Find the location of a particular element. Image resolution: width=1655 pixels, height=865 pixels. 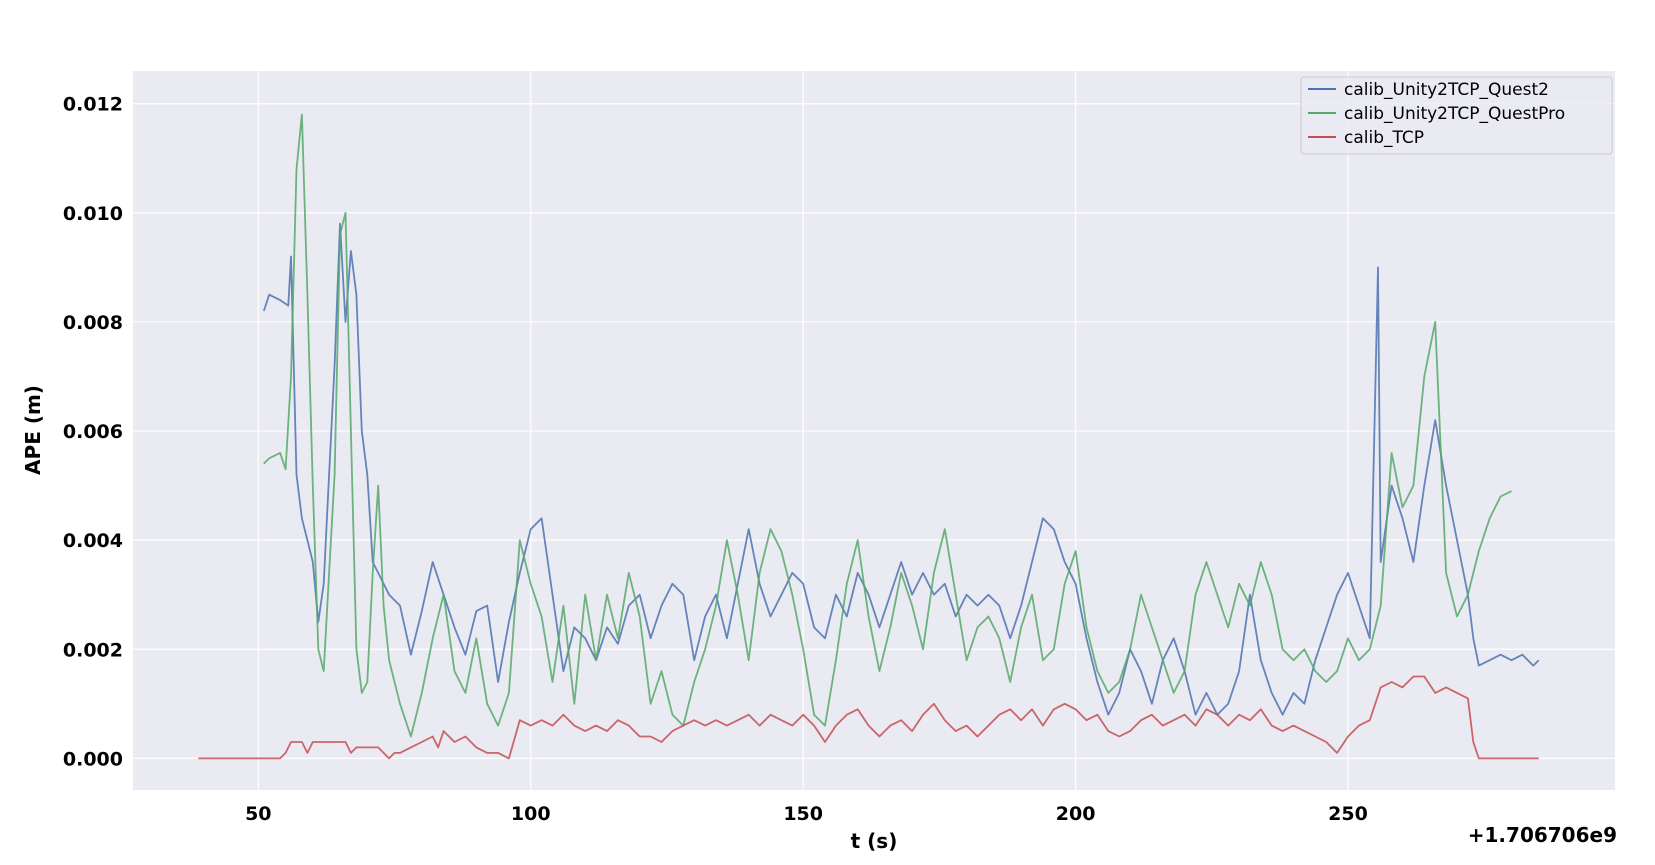

y-tick-label: 0.000 is located at coordinates (93, 759).